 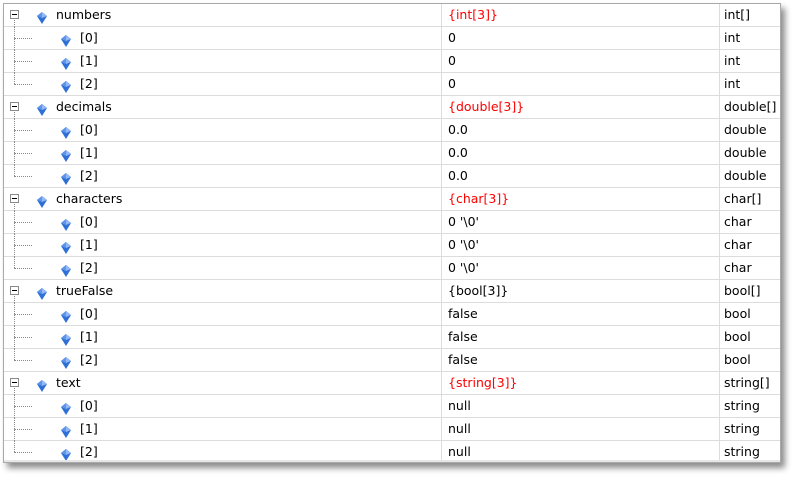 What do you see at coordinates (392, 461) in the screenshot?
I see `torn-edge` at bounding box center [392, 461].